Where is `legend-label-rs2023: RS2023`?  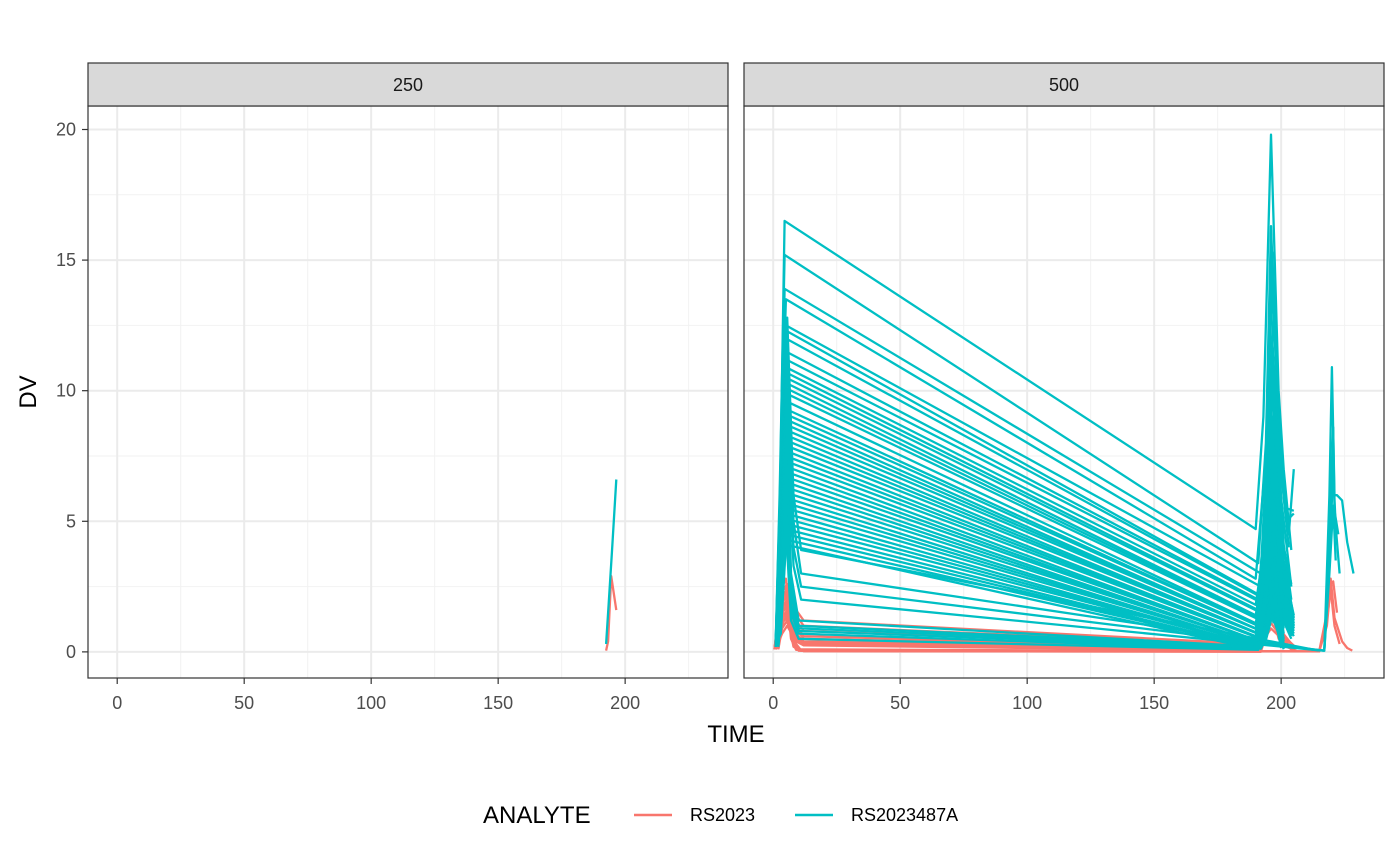 legend-label-rs2023: RS2023 is located at coordinates (722, 815).